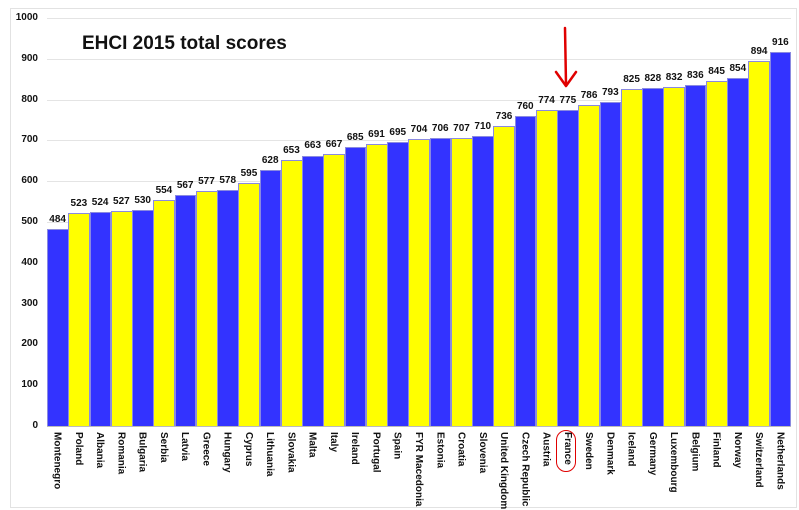  What do you see at coordinates (228, 181) in the screenshot?
I see `data-label: 578` at bounding box center [228, 181].